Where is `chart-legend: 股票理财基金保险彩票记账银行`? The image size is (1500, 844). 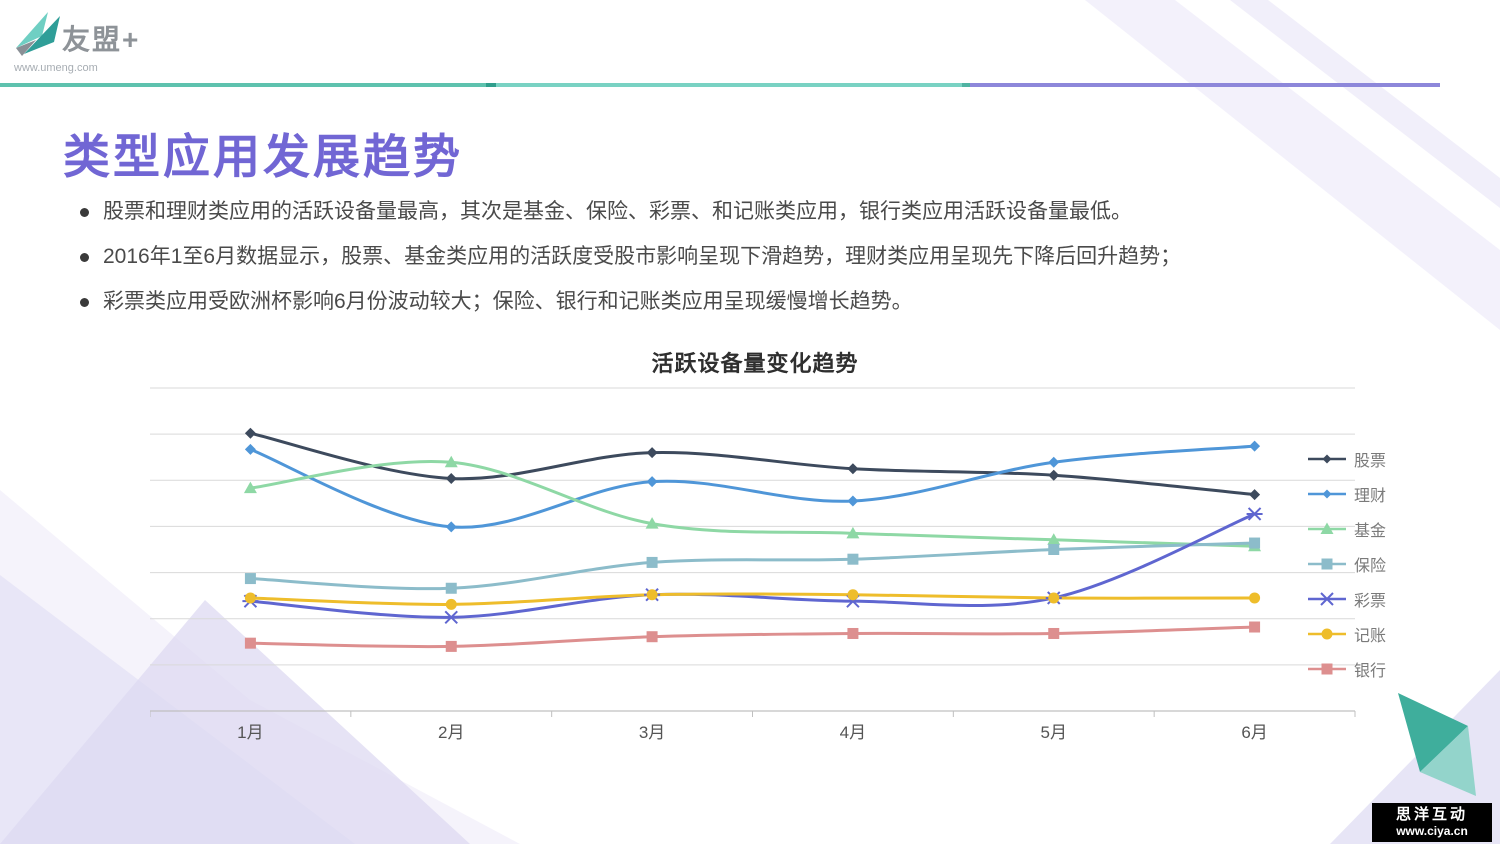
chart-legend: 股票理财基金保险彩票记账银行 is located at coordinates (1347, 564).